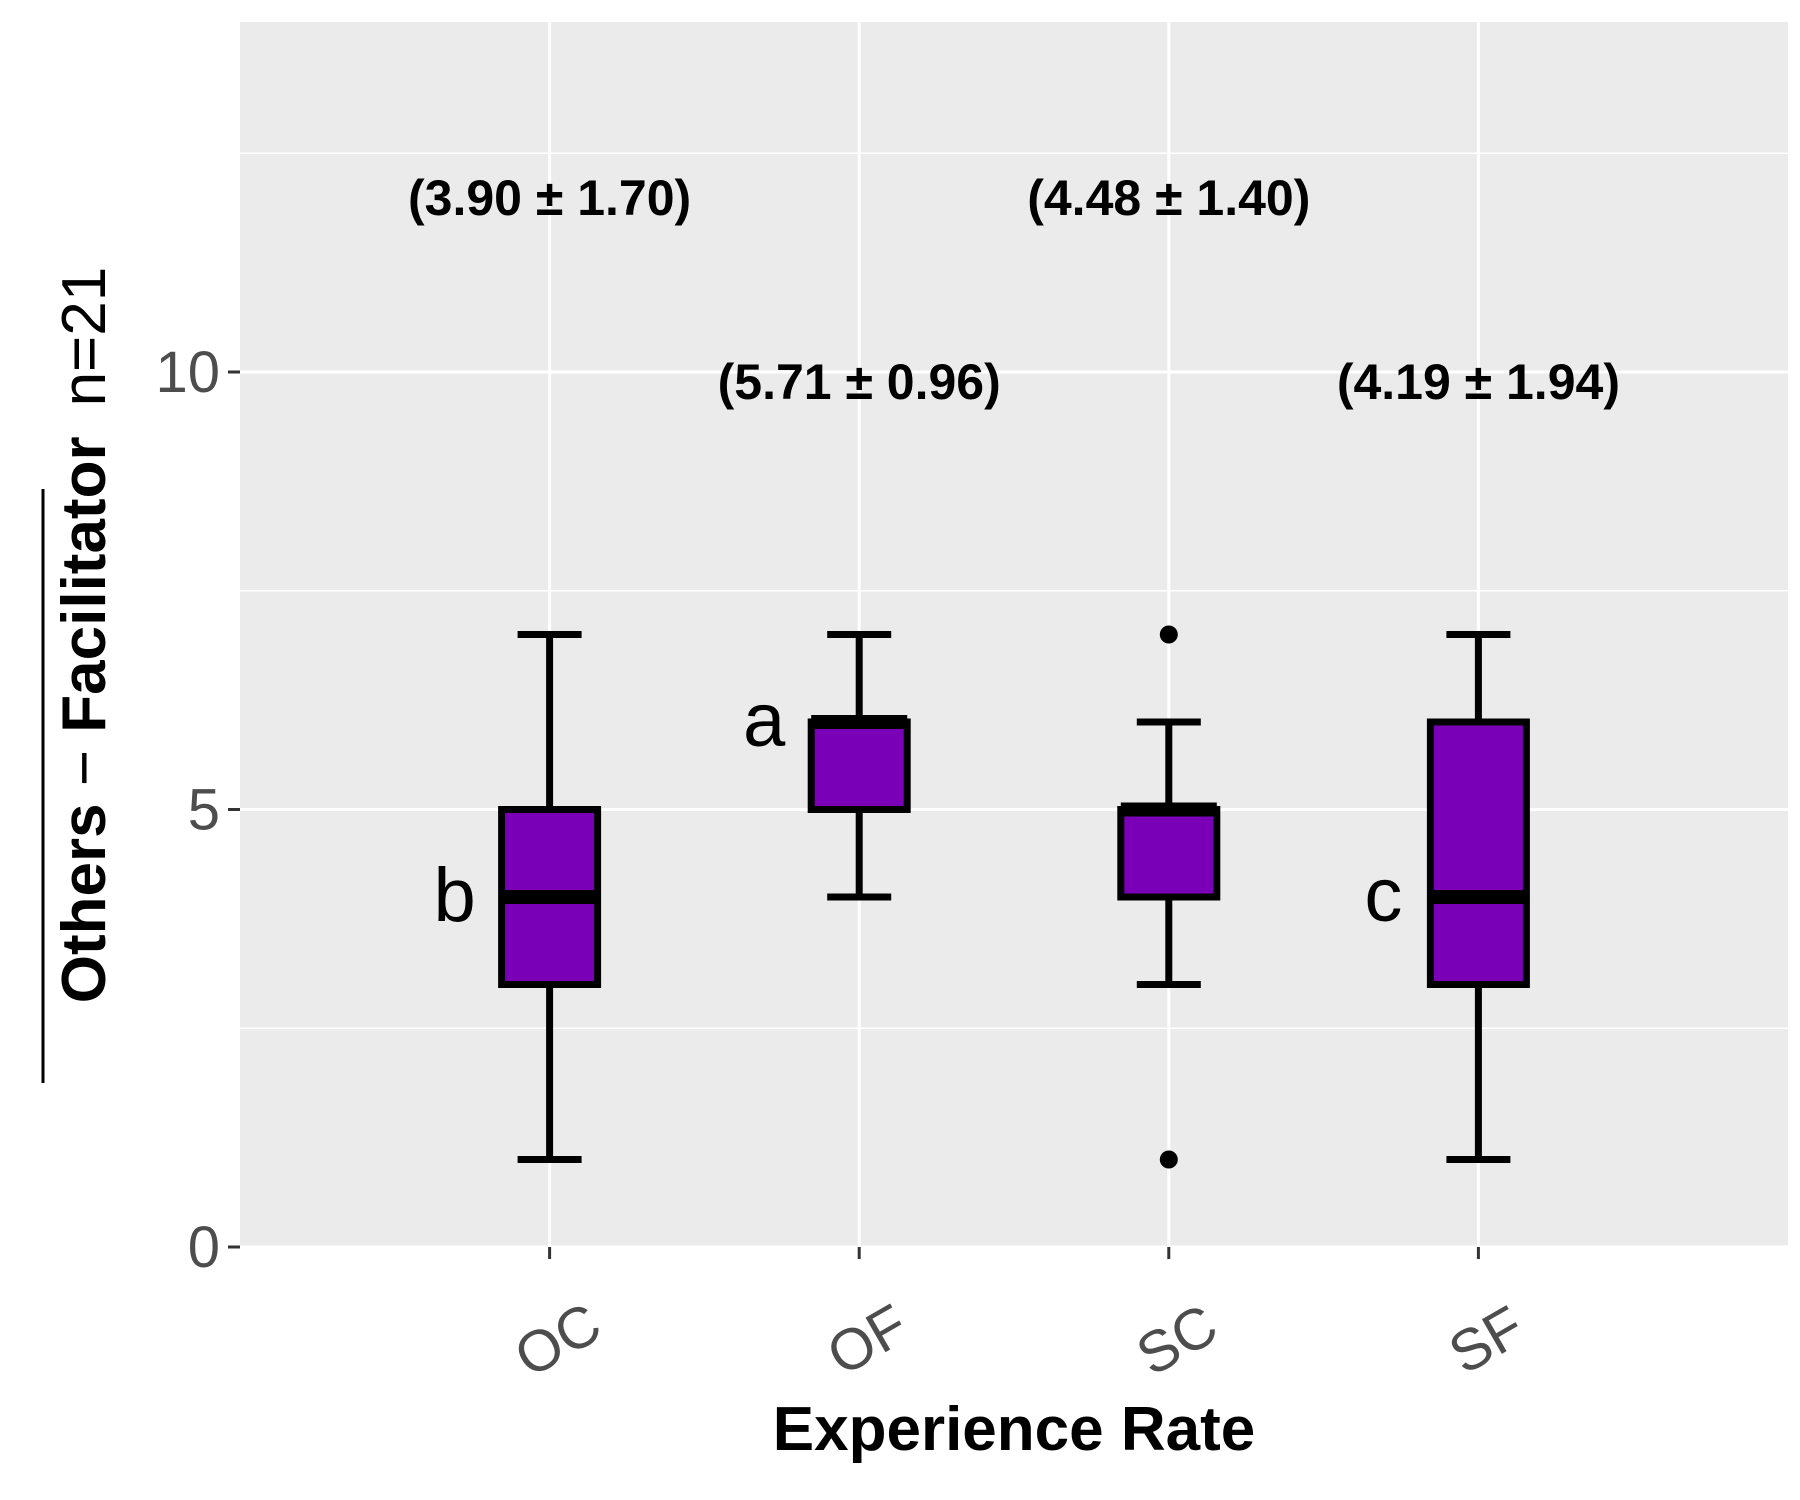 This screenshot has height=1500, width=1800. I want to click on significance-letter: b, so click(454, 895).